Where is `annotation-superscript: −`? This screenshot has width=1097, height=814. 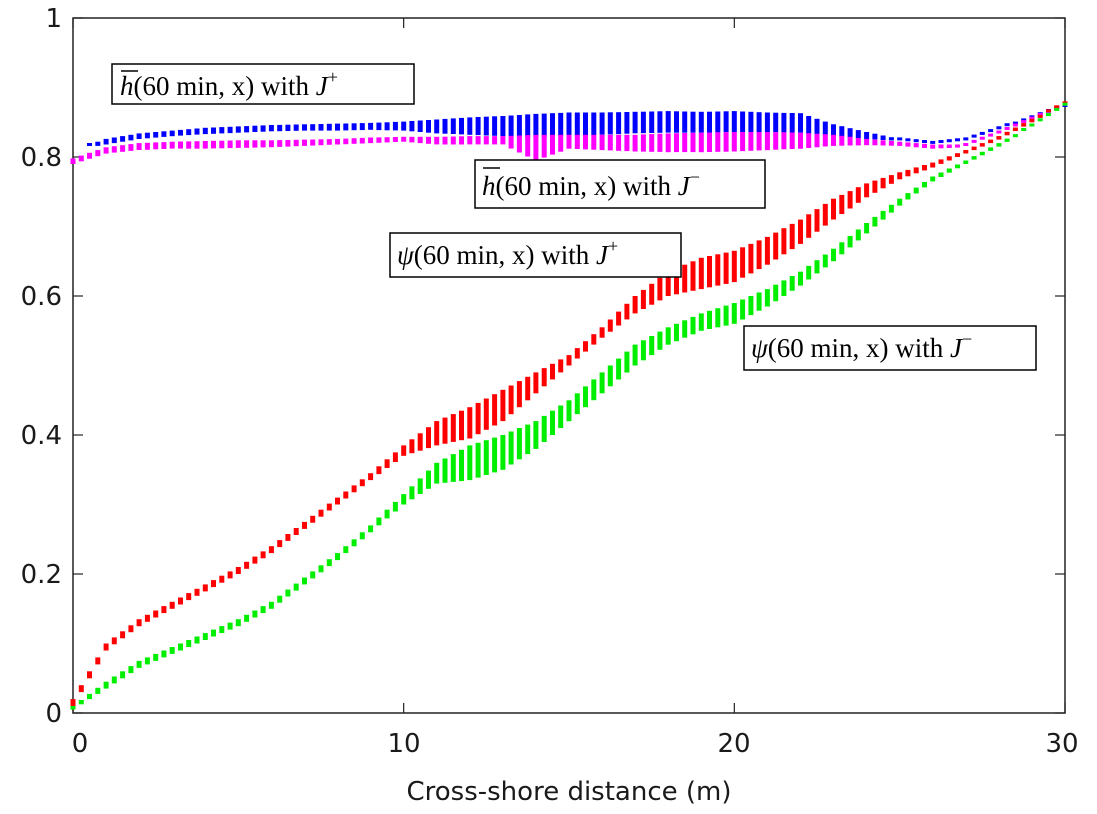 annotation-superscript: − is located at coordinates (967, 339).